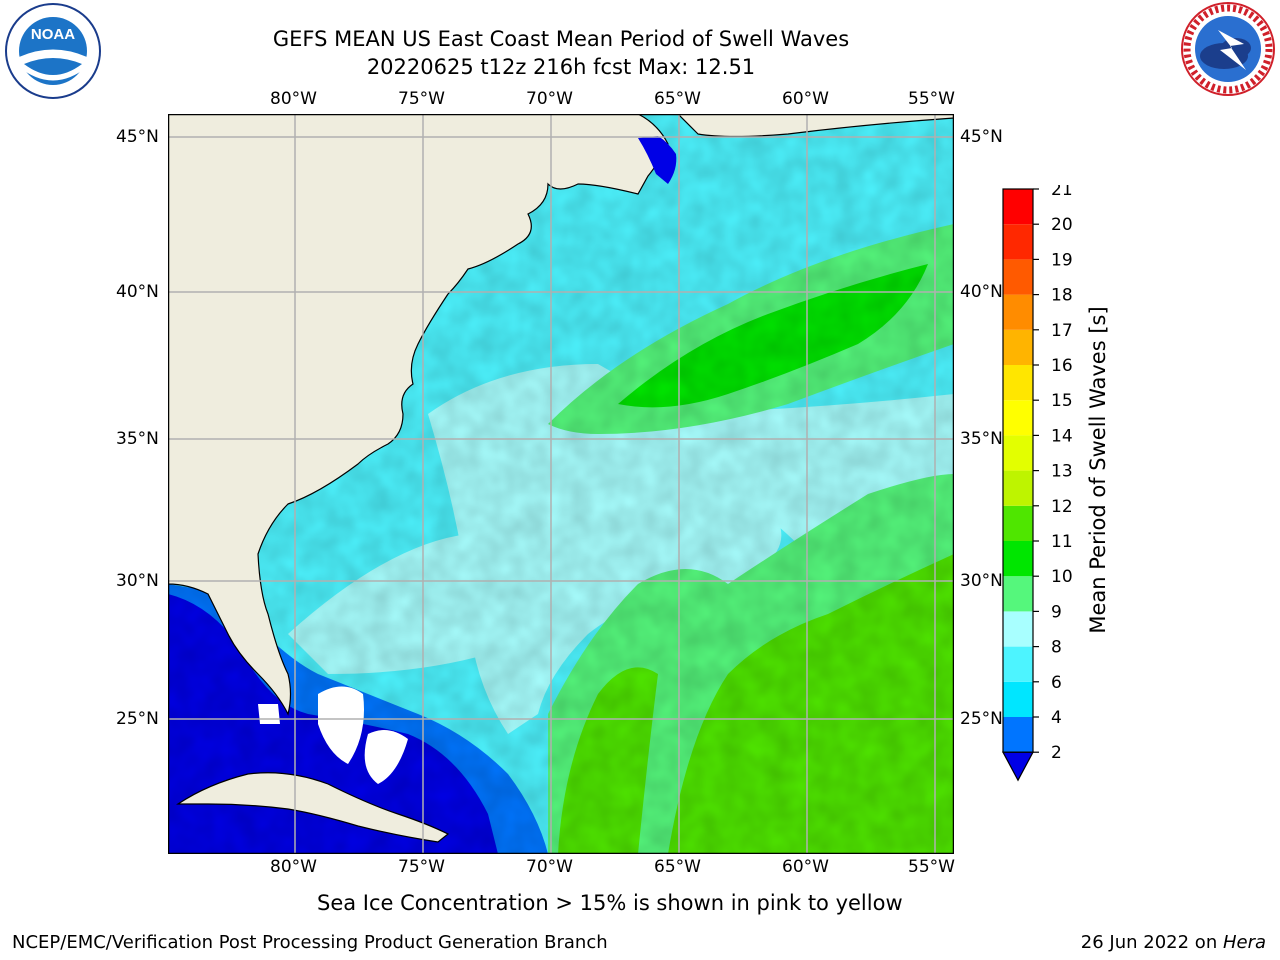 This screenshot has height=960, width=1280. I want to click on lat-tick-left-25n: 25°N, so click(137, 719).